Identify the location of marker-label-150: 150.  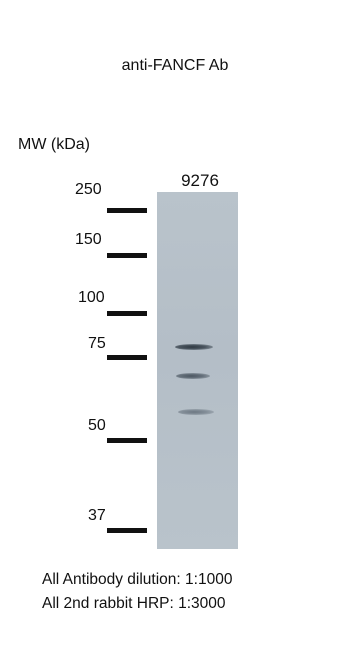
(88, 239).